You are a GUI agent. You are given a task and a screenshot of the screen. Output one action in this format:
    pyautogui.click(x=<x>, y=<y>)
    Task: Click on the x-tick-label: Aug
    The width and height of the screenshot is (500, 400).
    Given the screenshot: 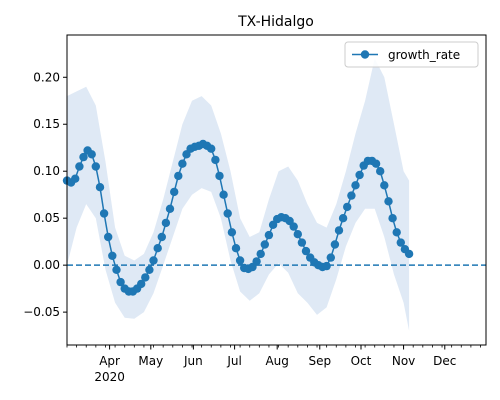 What is the action you would take?
    pyautogui.click(x=276, y=361)
    